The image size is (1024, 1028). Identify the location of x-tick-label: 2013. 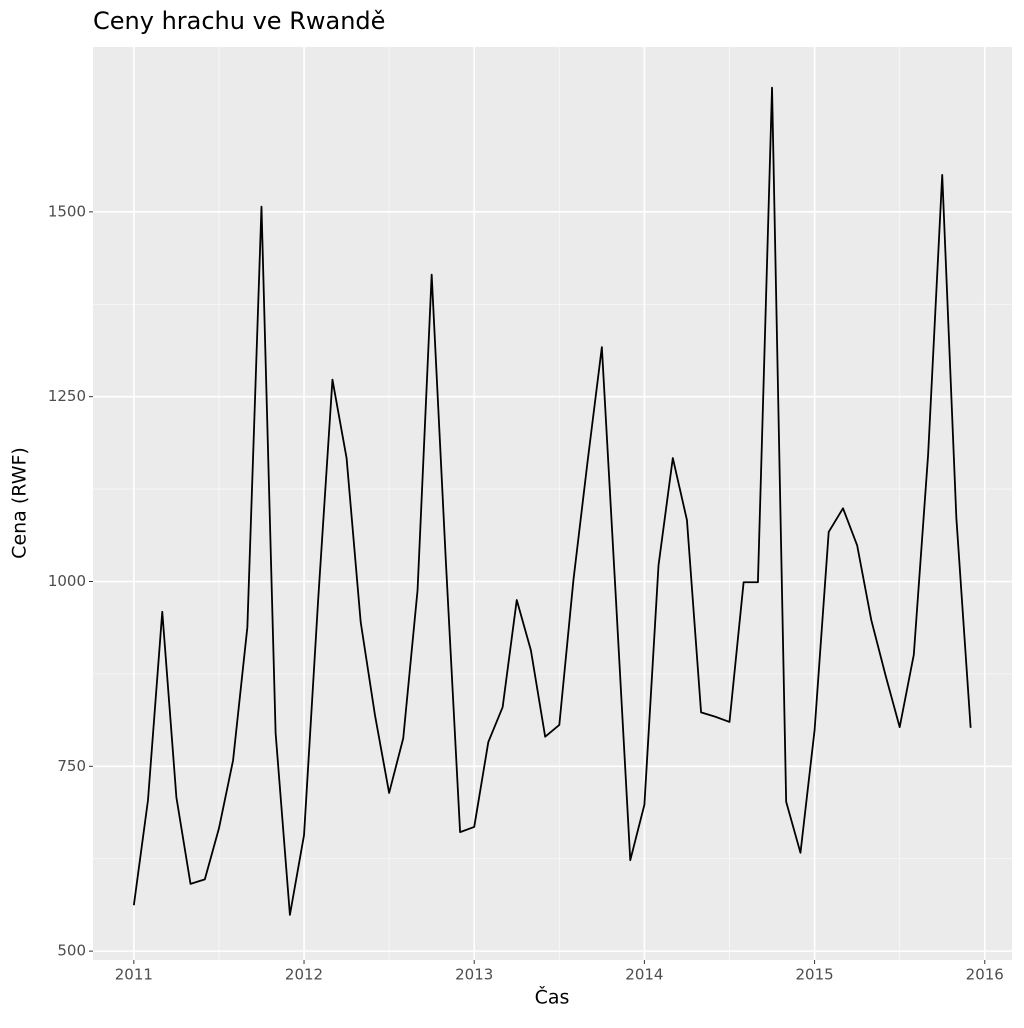
(474, 975).